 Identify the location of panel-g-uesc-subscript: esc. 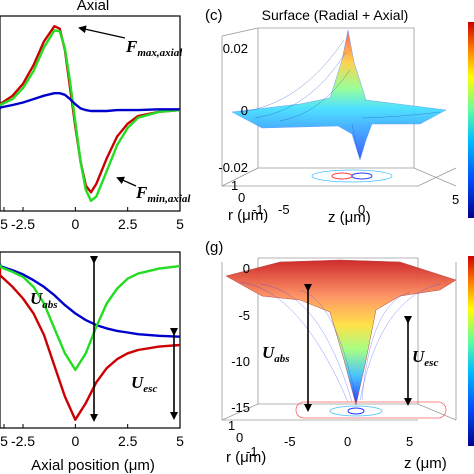
(431, 363).